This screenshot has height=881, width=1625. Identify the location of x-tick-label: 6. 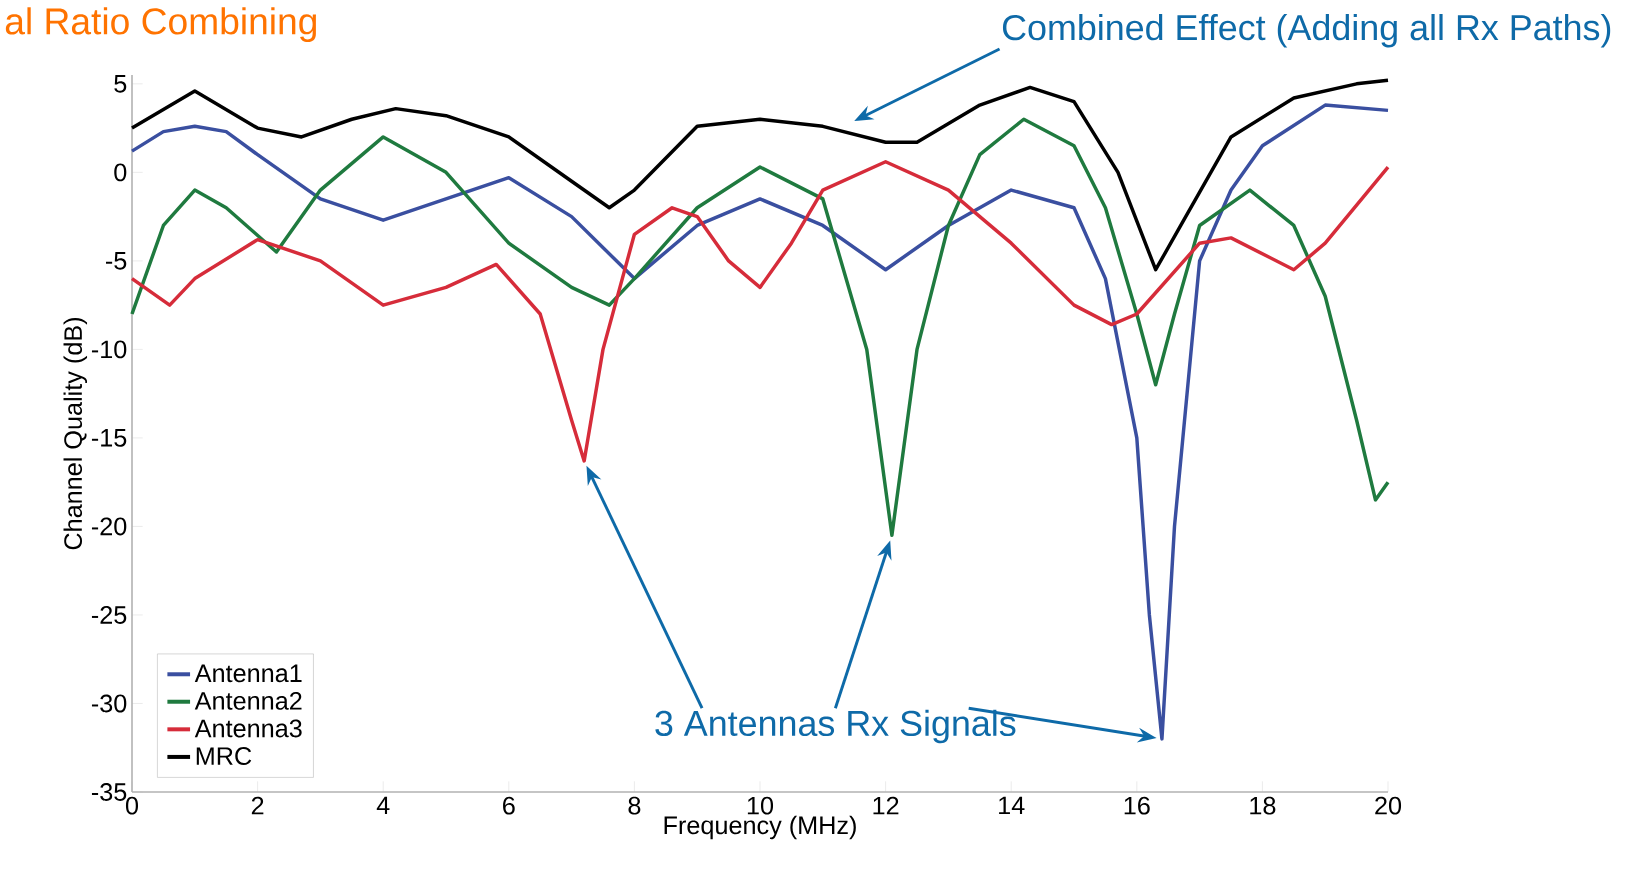
(509, 805).